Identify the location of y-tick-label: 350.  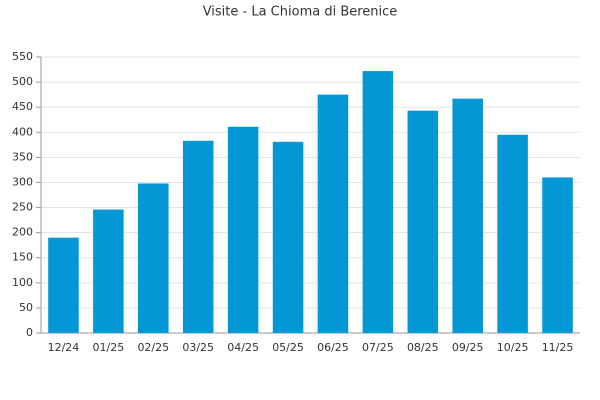
(22, 156).